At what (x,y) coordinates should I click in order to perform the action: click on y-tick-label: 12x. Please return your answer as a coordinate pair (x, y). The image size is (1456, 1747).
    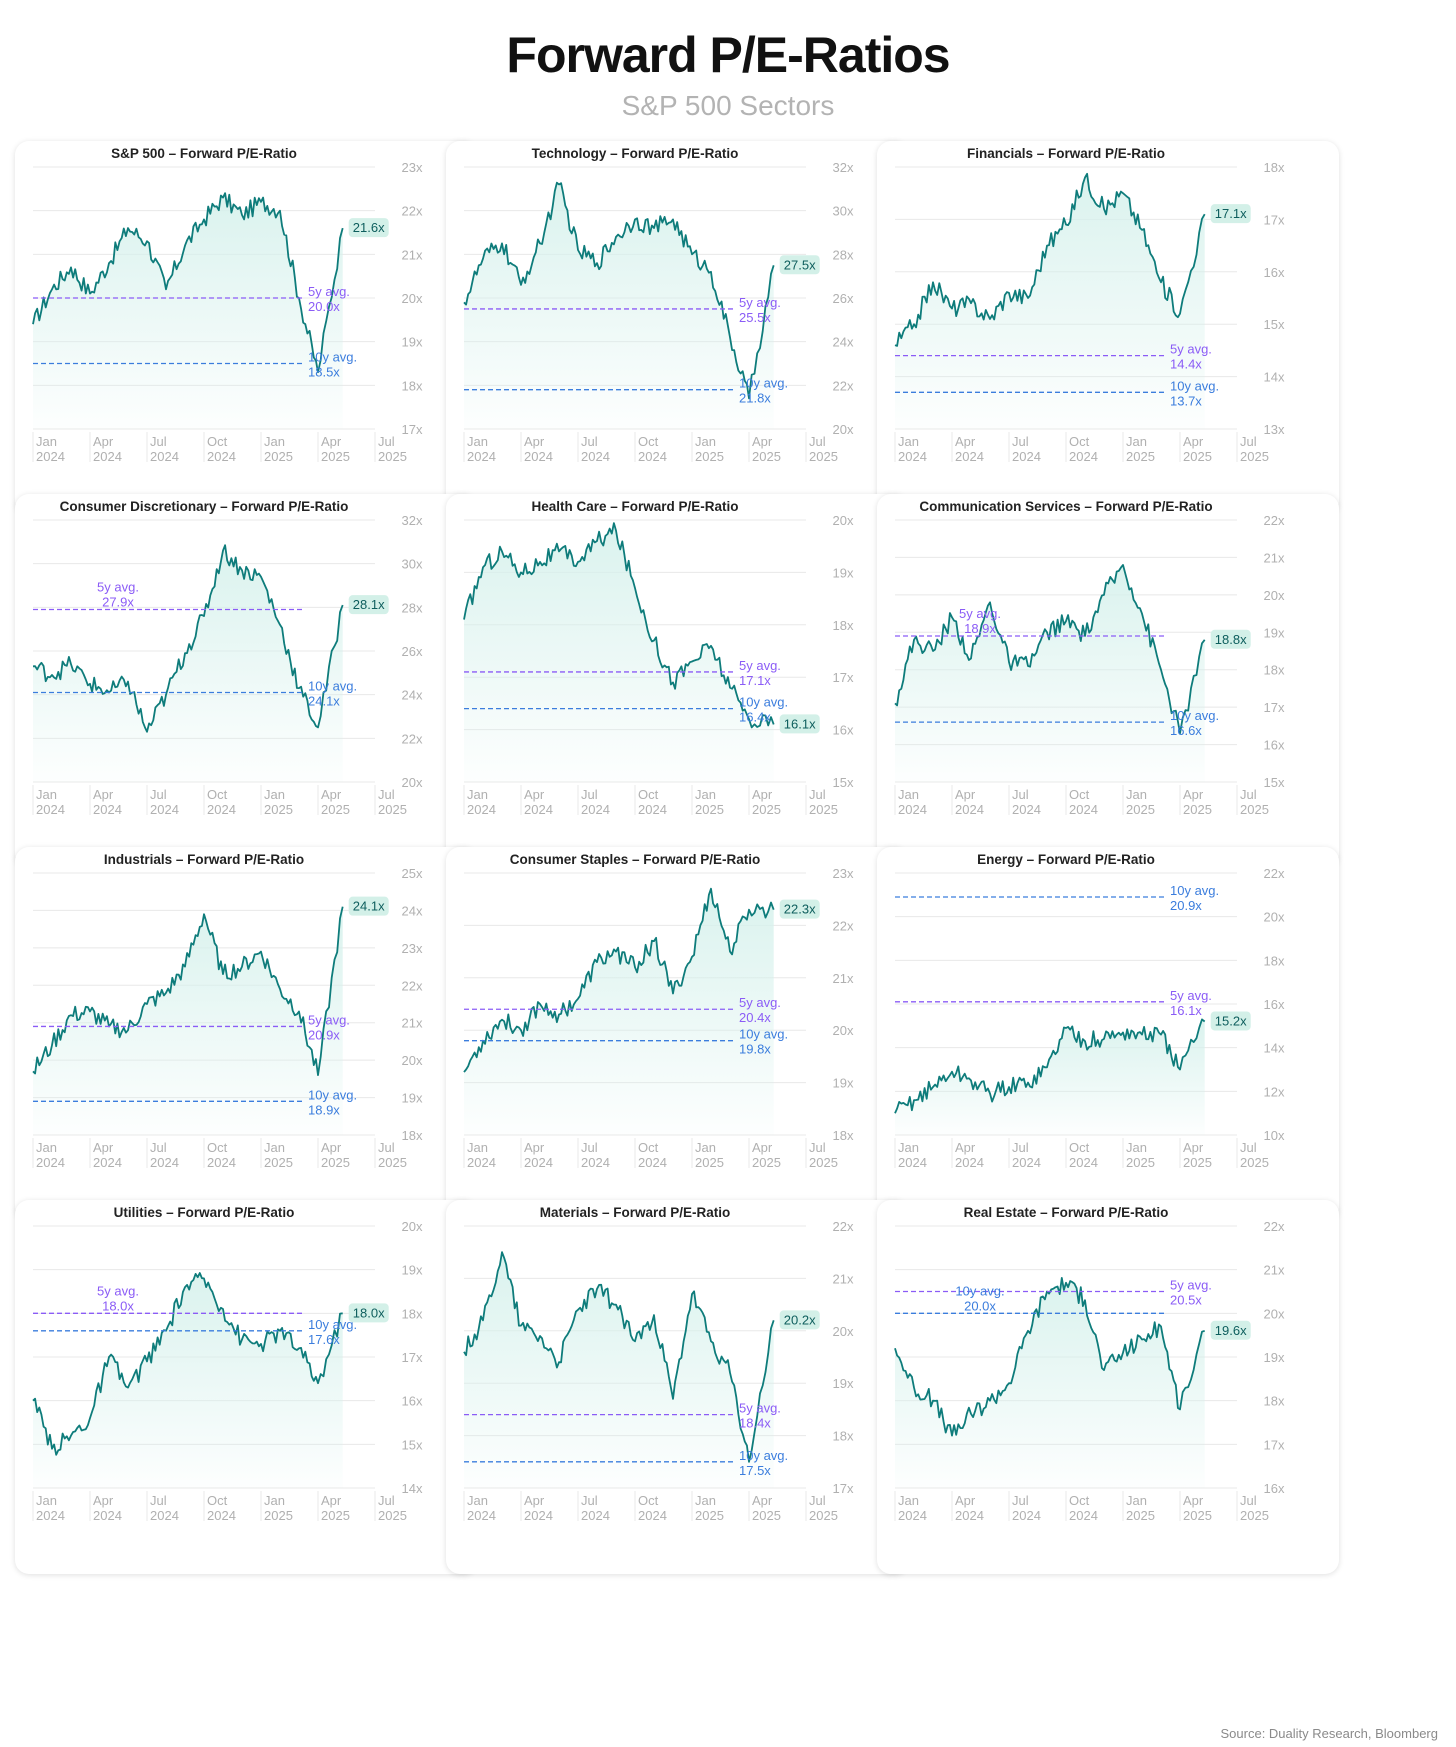
    Looking at the image, I should click on (1274, 1091).